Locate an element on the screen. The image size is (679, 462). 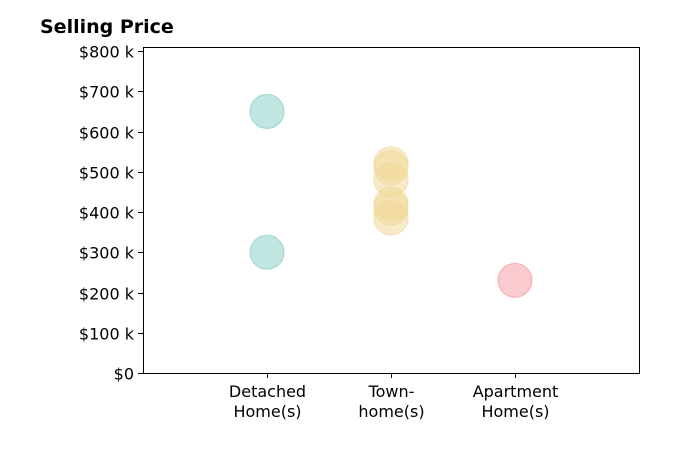
y-tick-label: $800 k is located at coordinates (107, 52).